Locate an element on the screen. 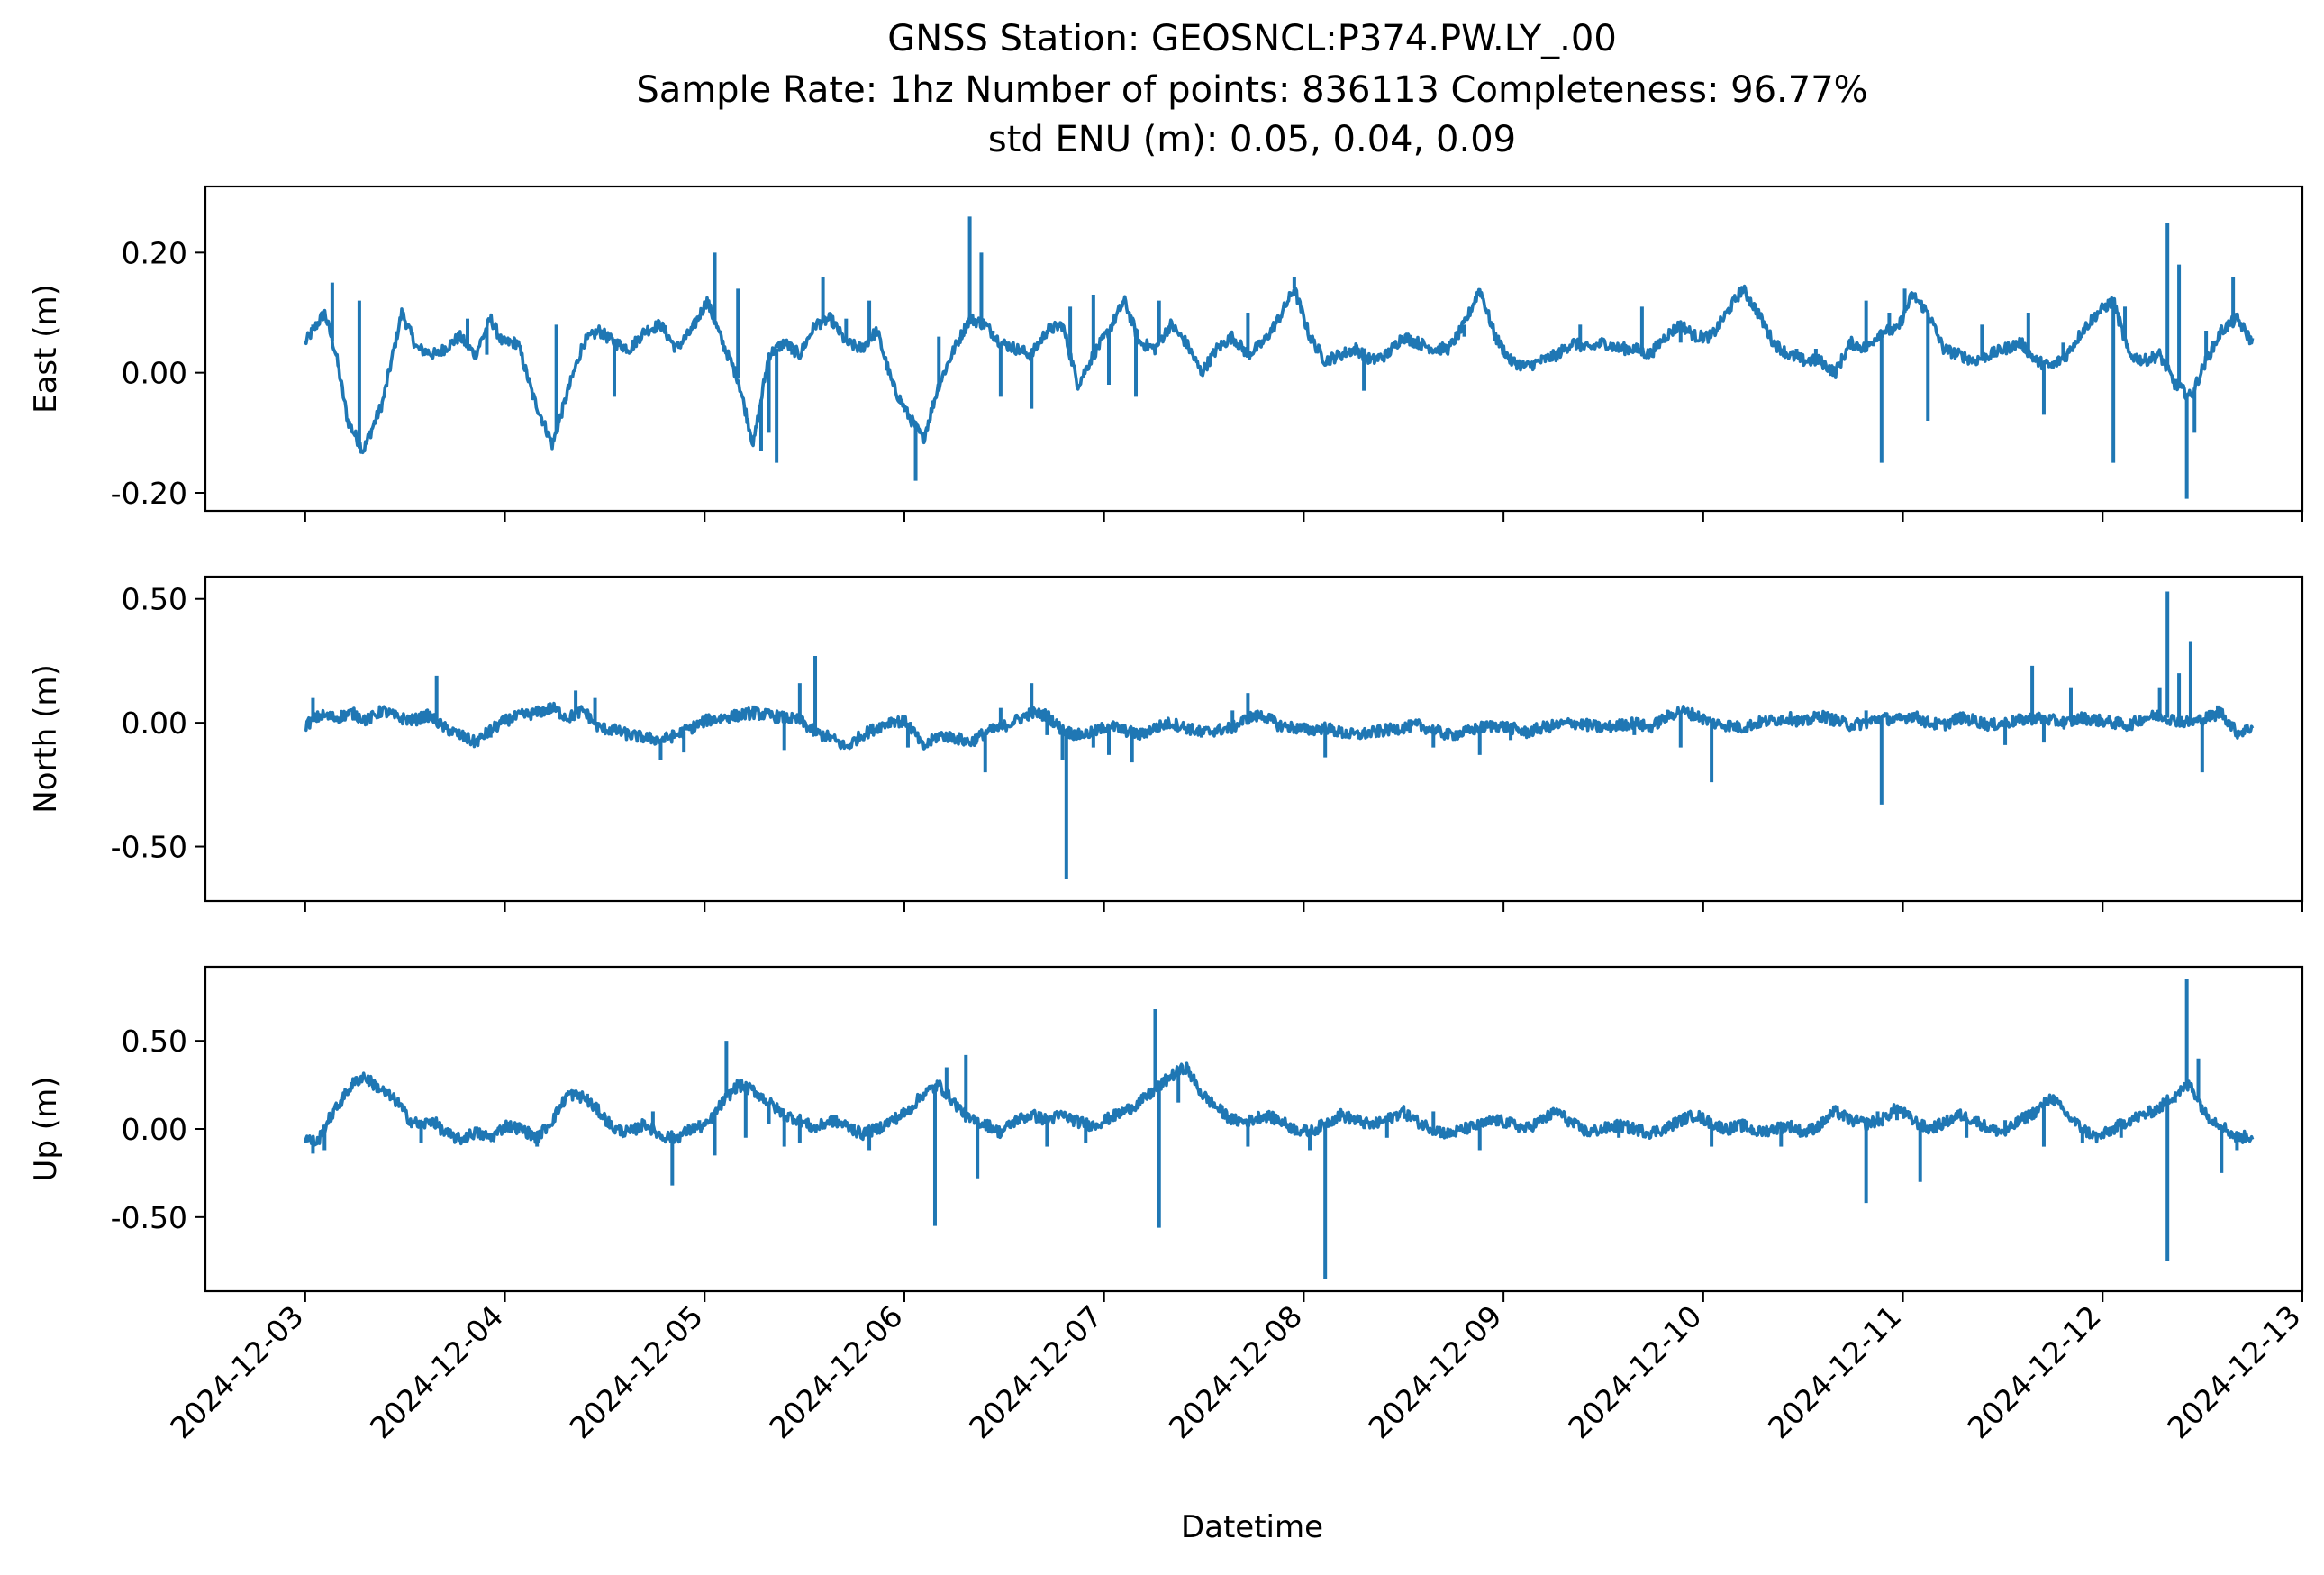 Image resolution: width=2324 pixels, height=1575 pixels. y-axis-label: East (m) is located at coordinates (46, 349).